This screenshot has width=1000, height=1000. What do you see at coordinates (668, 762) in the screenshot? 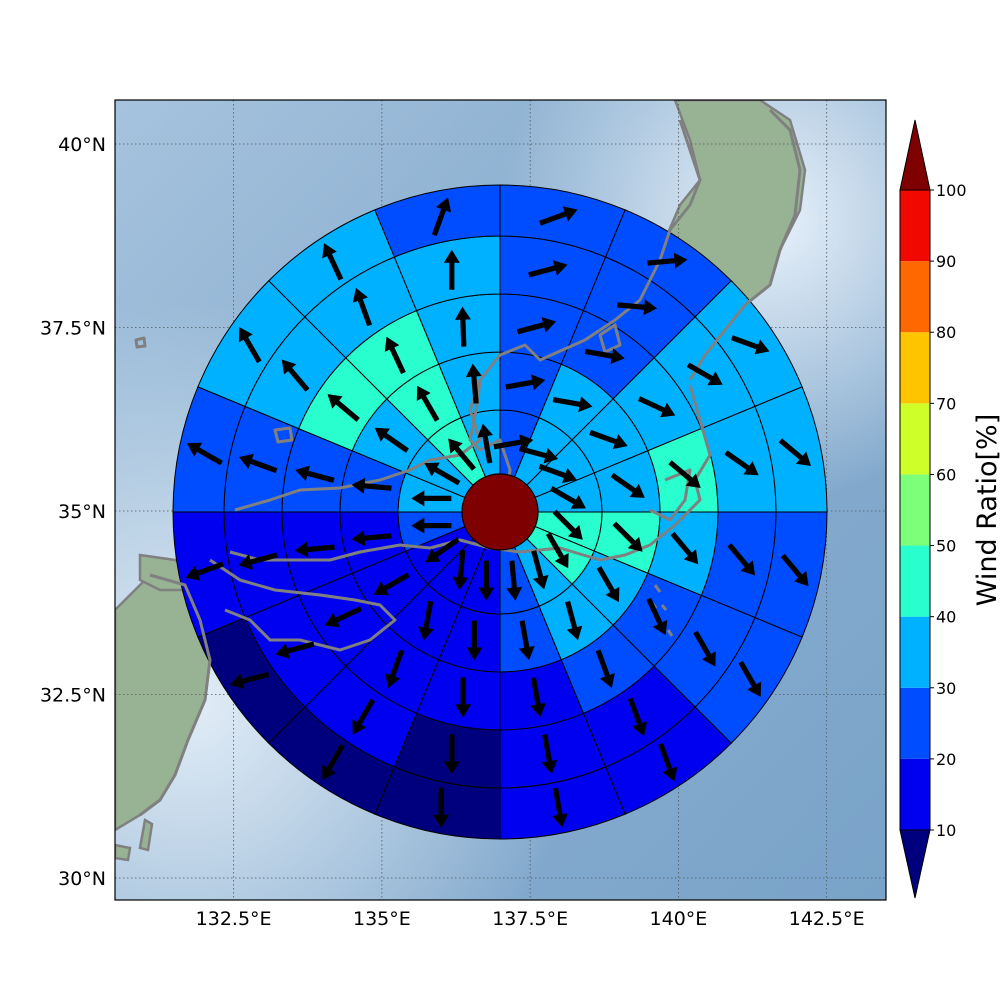
I see `wind-arrow-r5-s7` at bounding box center [668, 762].